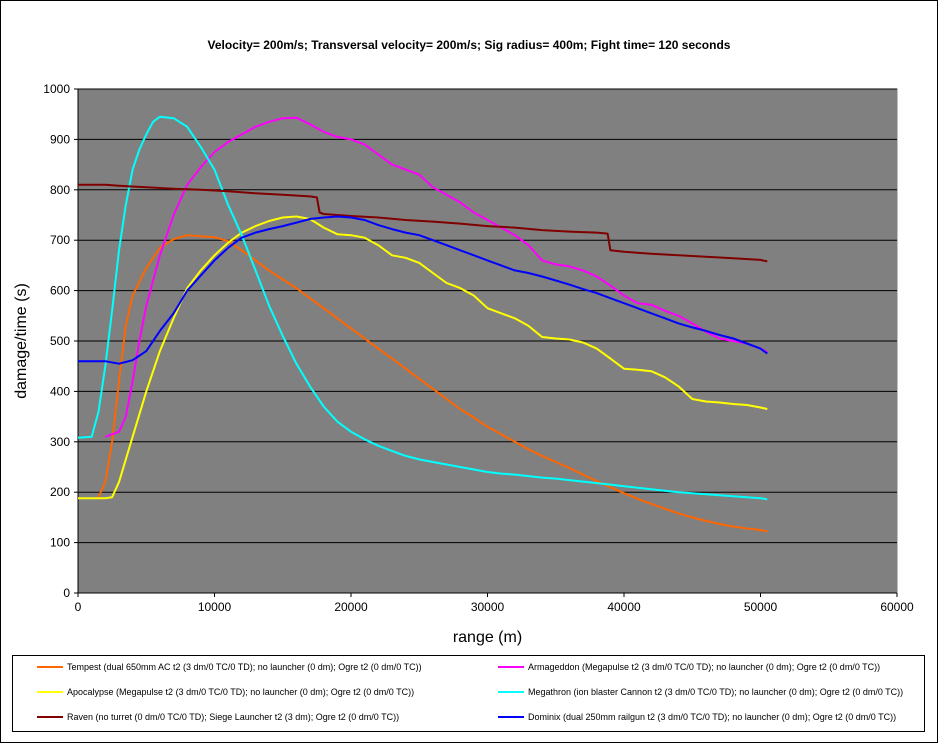 This screenshot has height=743, width=938. What do you see at coordinates (624, 607) in the screenshot?
I see `xtick-label-4: 40000` at bounding box center [624, 607].